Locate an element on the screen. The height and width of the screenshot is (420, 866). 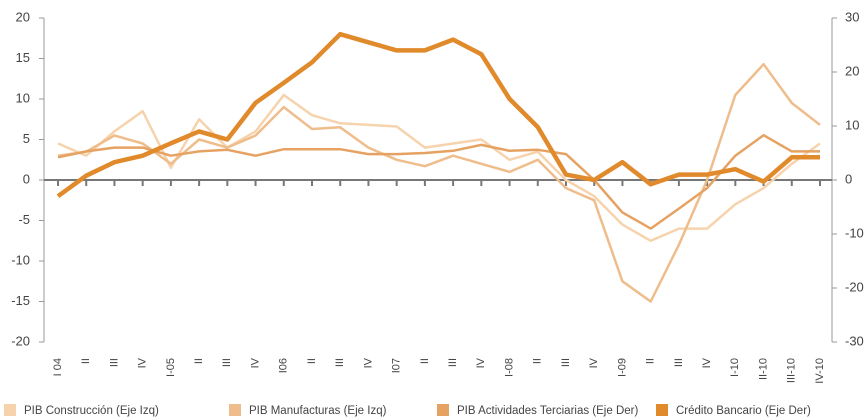
x-tick-label: I06 is located at coordinates (284, 365).